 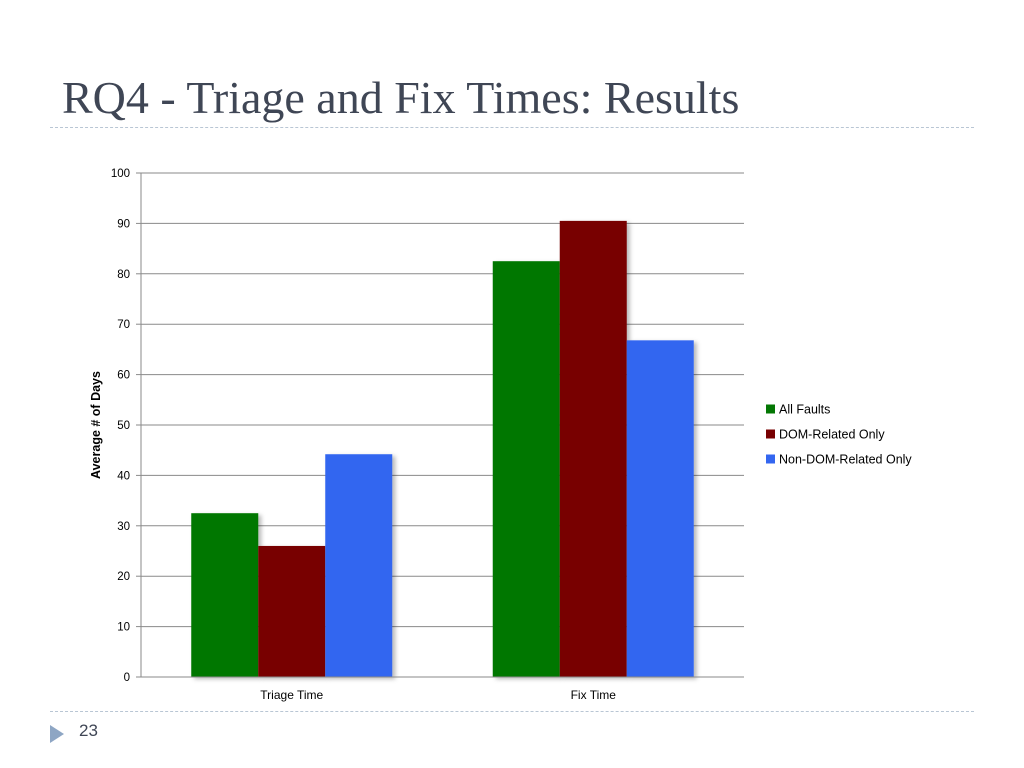 What do you see at coordinates (291, 695) in the screenshot?
I see `x-tick-label: Triage Time` at bounding box center [291, 695].